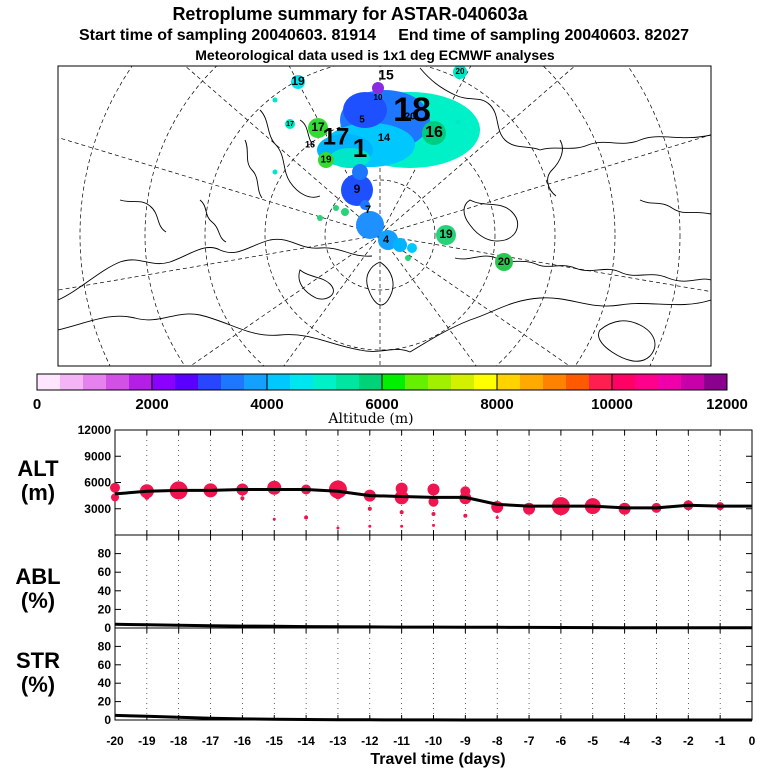 This screenshot has height=768, width=768. I want to click on day-label: 9, so click(357, 189).